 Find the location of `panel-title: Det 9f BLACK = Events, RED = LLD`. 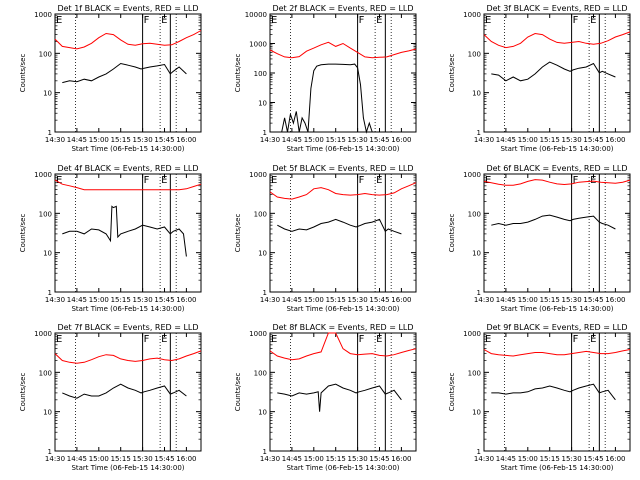

panel-title: Det 9f BLACK = Events, RED = LLD is located at coordinates (556, 327).